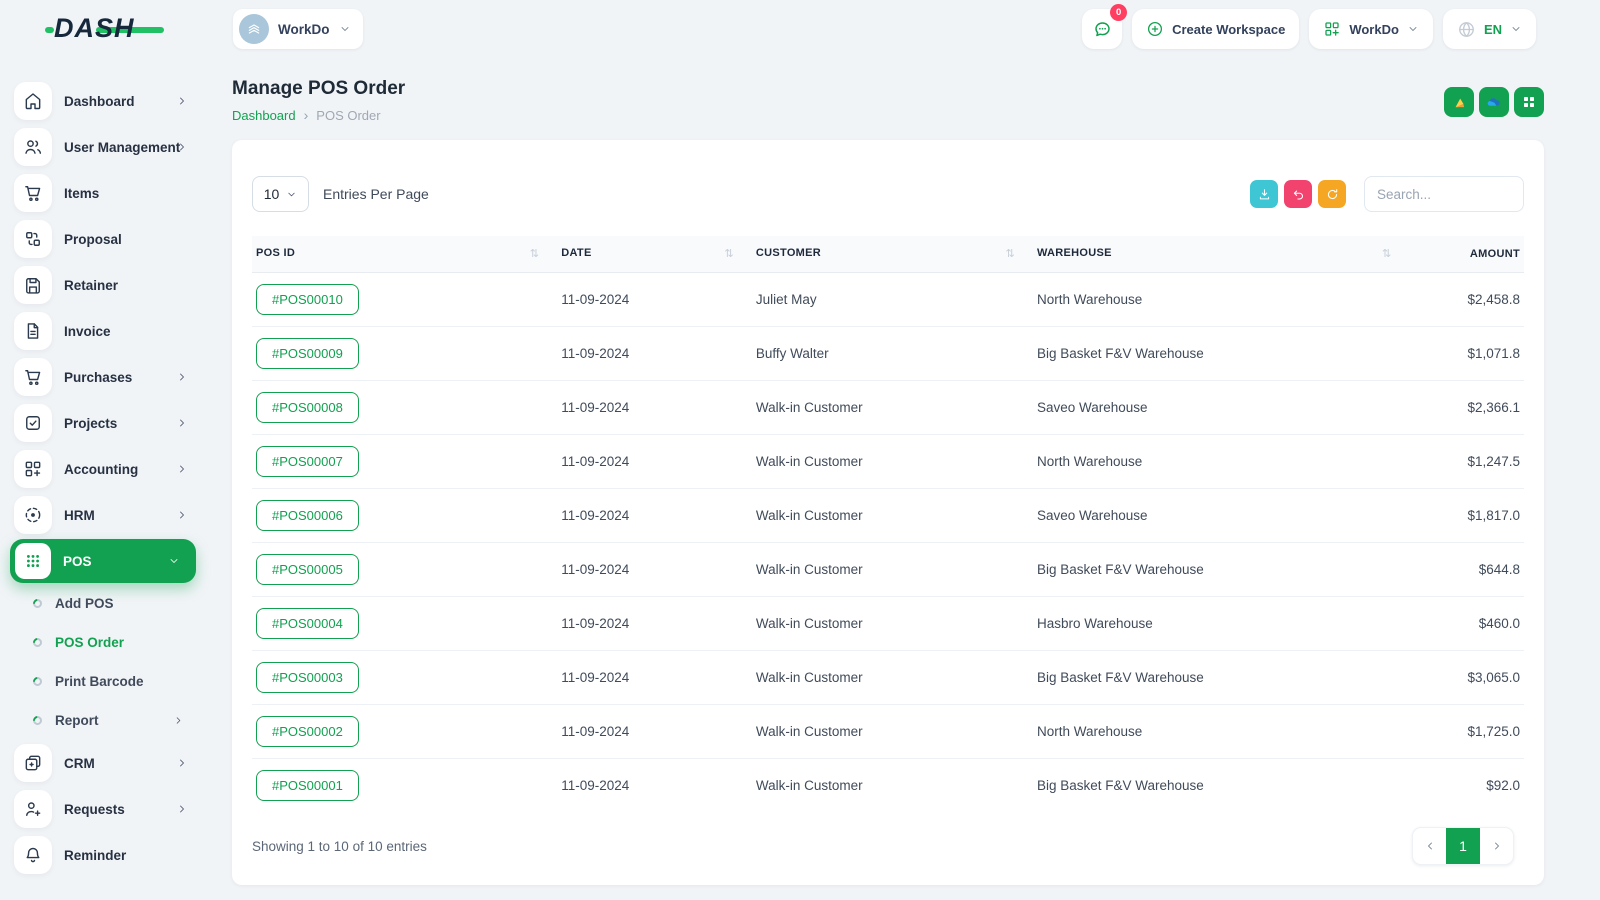  Describe the element at coordinates (105, 855) in the screenshot. I see `sidebar-item-reminder: Reminder` at that location.